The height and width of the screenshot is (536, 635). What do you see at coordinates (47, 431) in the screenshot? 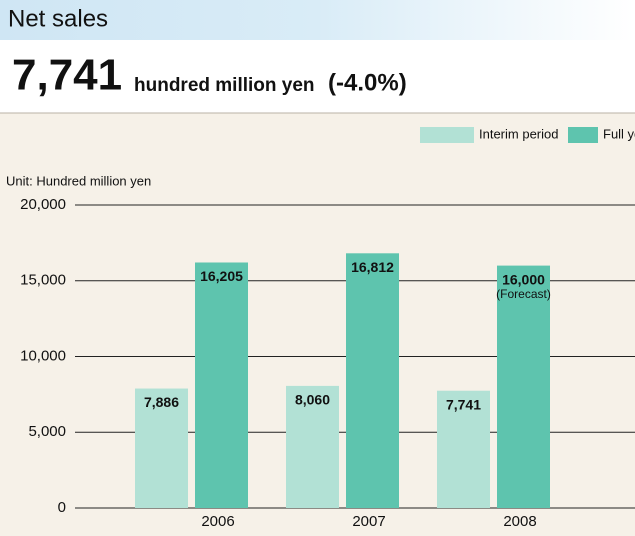
I see `y-tick-label: 5,000` at bounding box center [47, 431].